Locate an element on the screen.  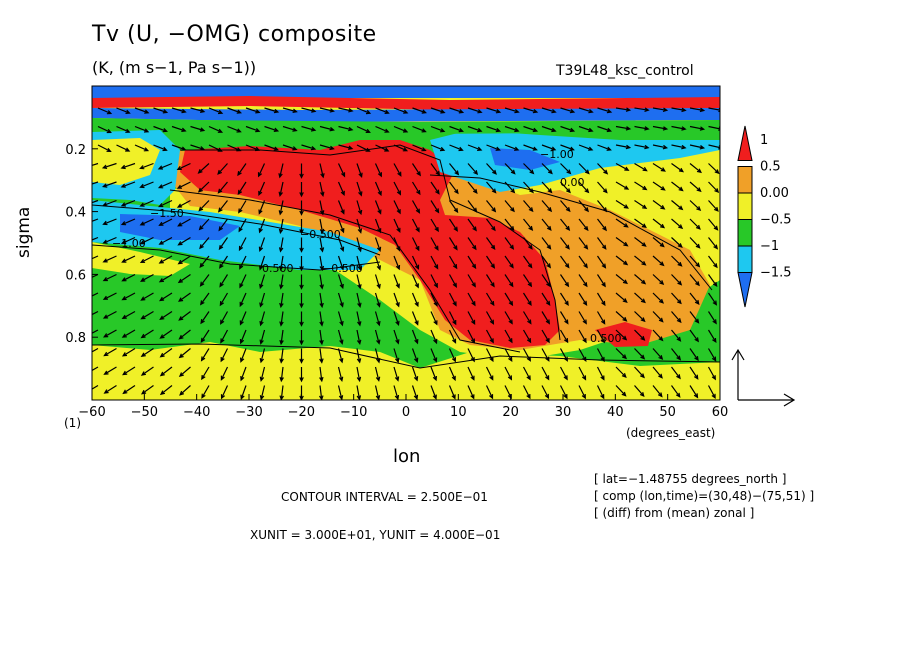
x-tick-label: 40 is located at coordinates (615, 412).